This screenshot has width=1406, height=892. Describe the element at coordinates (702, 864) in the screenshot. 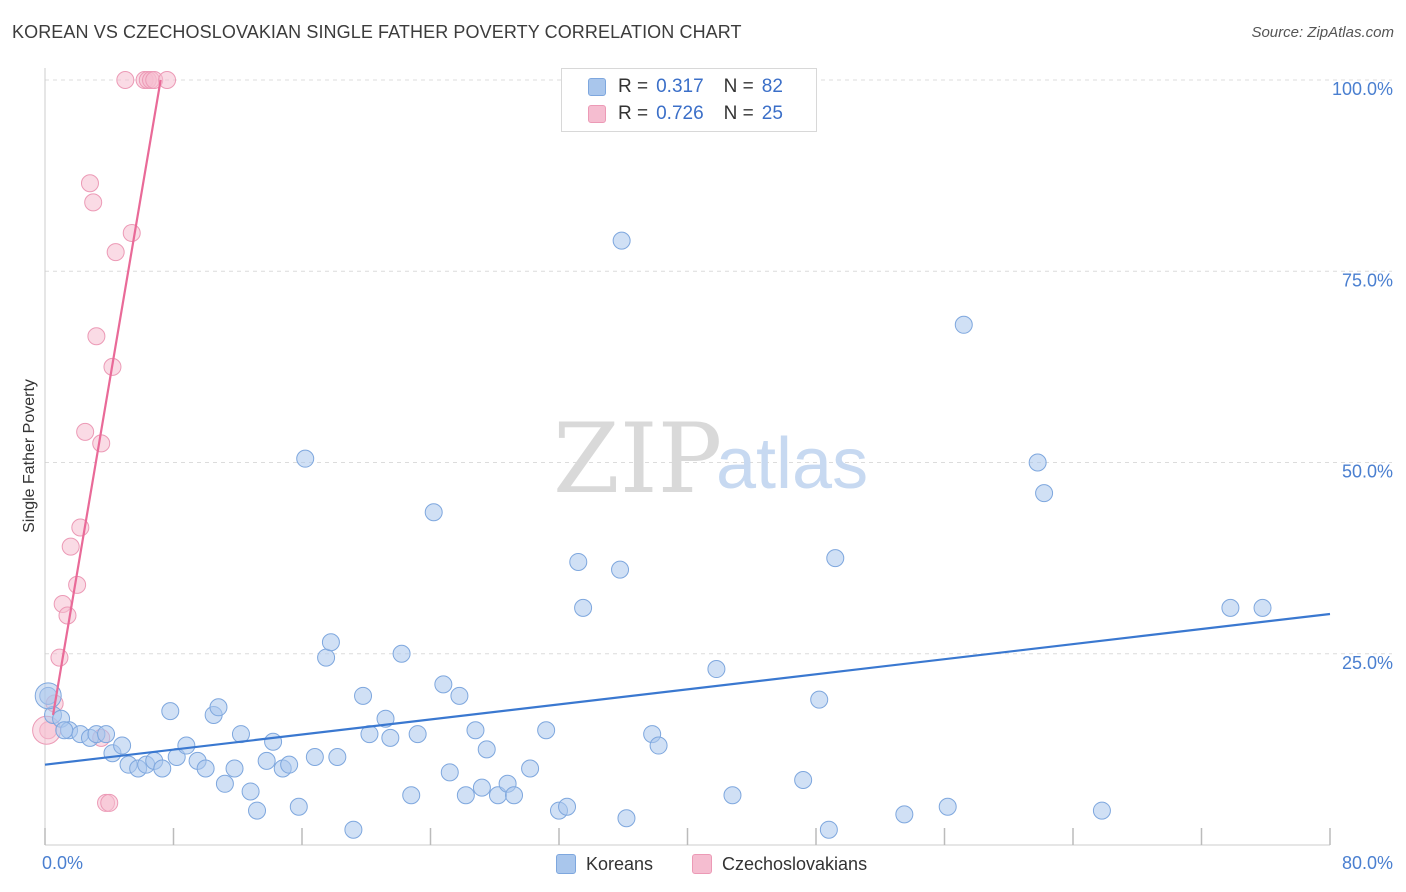

I see `czechoslovakians-swatch` at that location.